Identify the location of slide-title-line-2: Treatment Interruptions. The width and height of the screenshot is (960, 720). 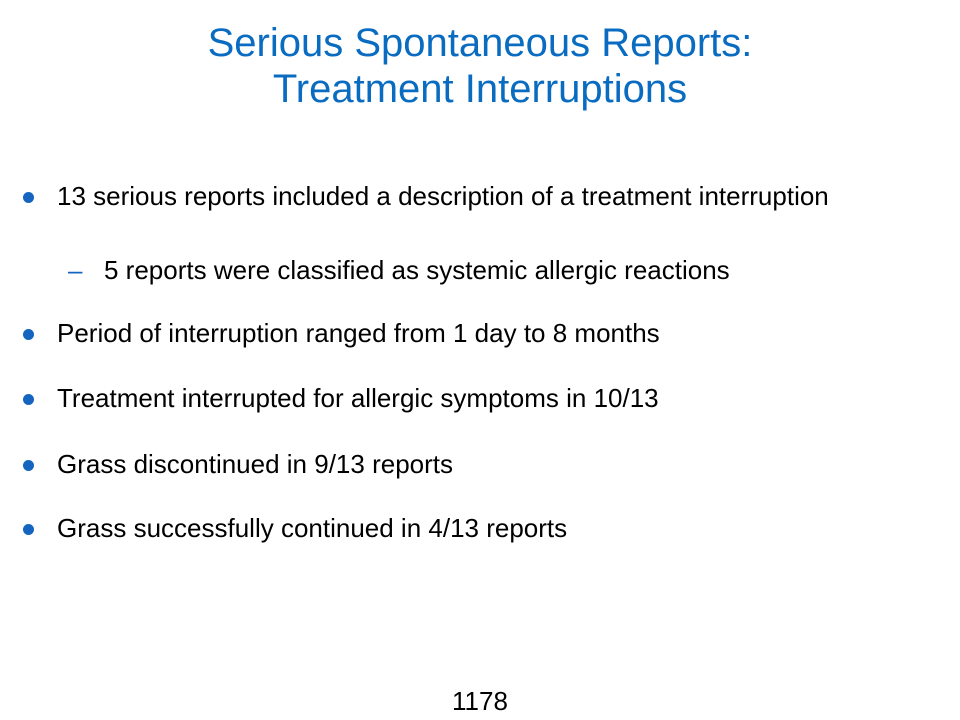
(480, 89).